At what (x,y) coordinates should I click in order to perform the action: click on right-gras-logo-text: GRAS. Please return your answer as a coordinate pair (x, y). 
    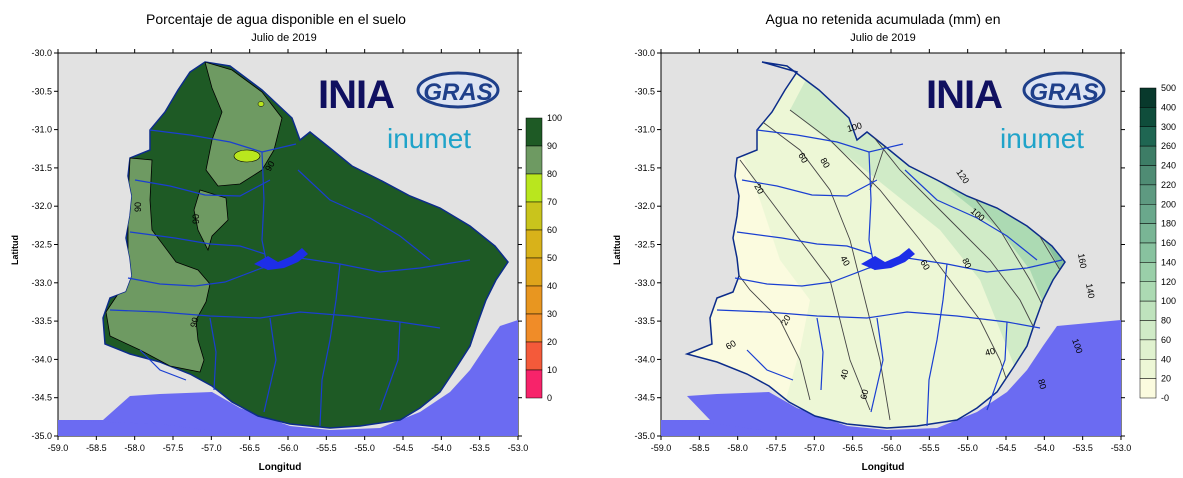
    Looking at the image, I should click on (1063, 92).